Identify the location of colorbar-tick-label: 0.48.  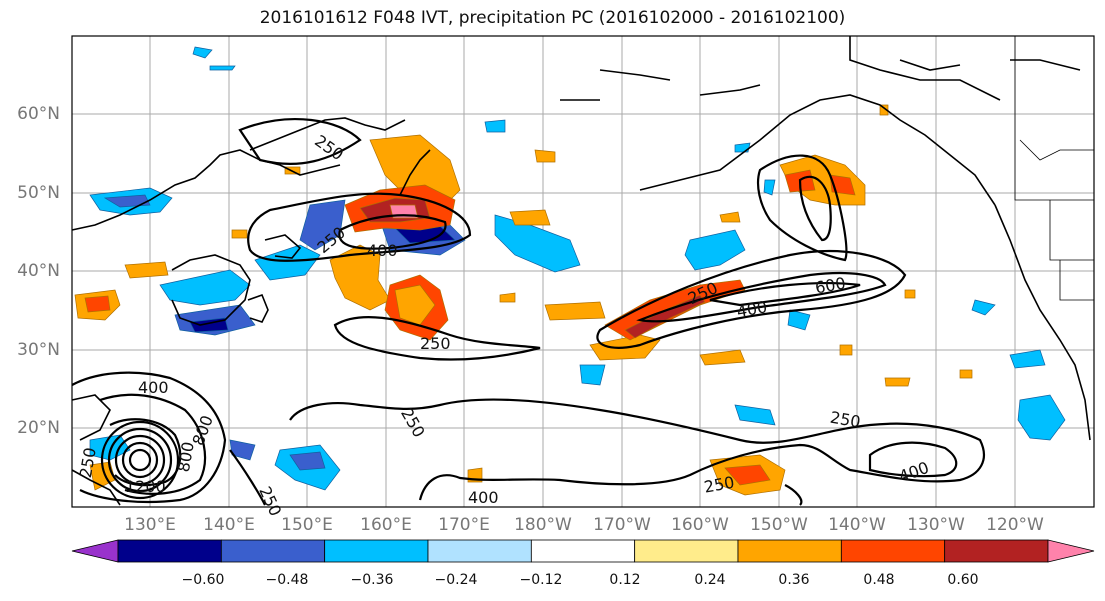
(879, 580).